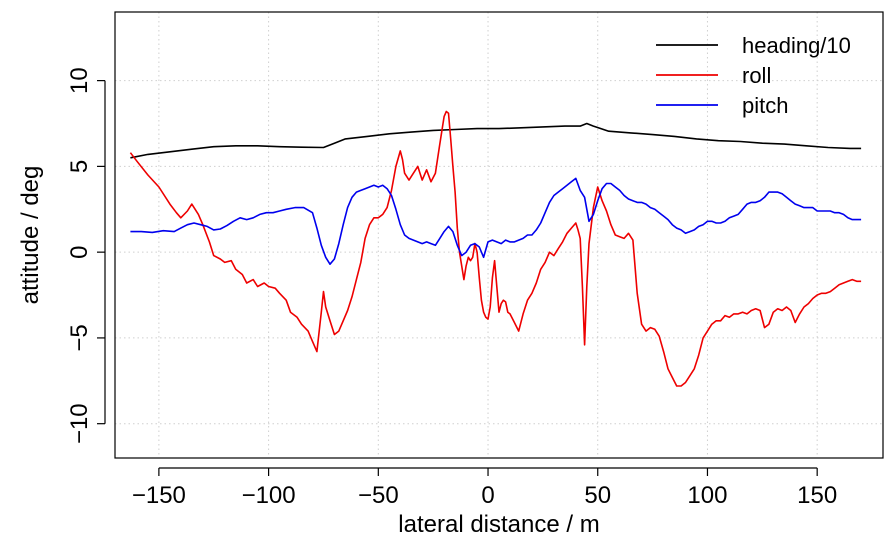 The width and height of the screenshot is (895, 541). I want to click on x-tick-label: −50, so click(378, 495).